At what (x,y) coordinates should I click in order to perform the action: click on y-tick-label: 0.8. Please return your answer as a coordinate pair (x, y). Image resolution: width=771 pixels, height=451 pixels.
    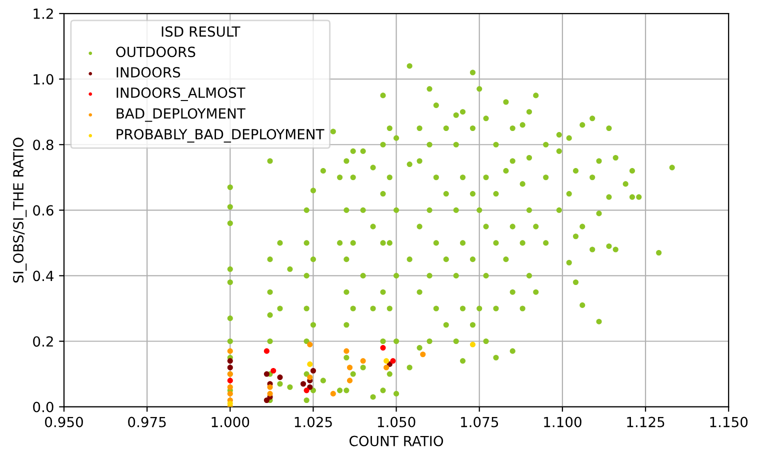
    Looking at the image, I should click on (43, 145).